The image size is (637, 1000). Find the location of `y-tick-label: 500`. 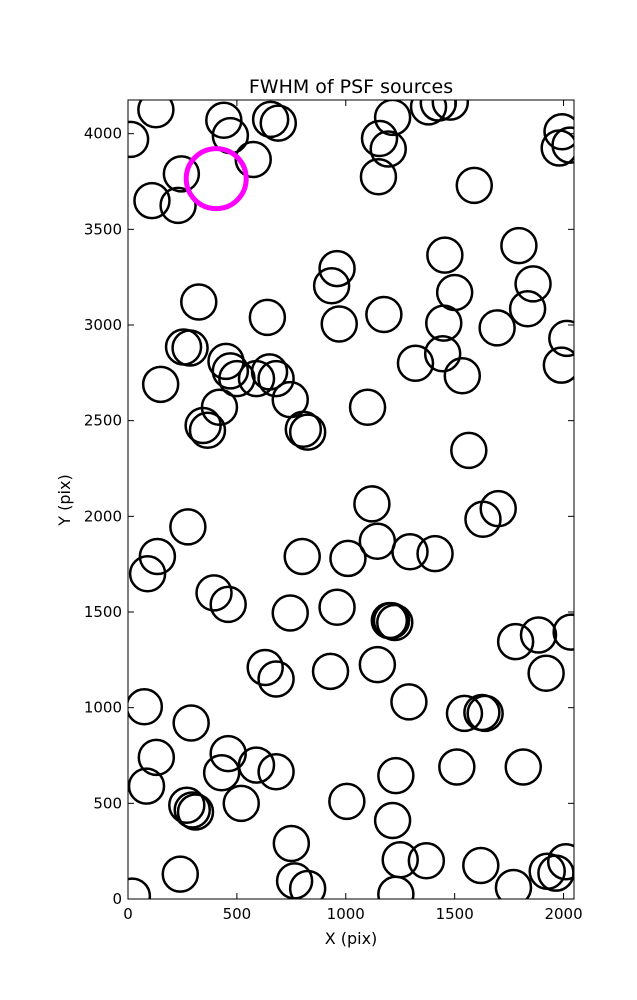

y-tick-label: 500 is located at coordinates (107, 803).